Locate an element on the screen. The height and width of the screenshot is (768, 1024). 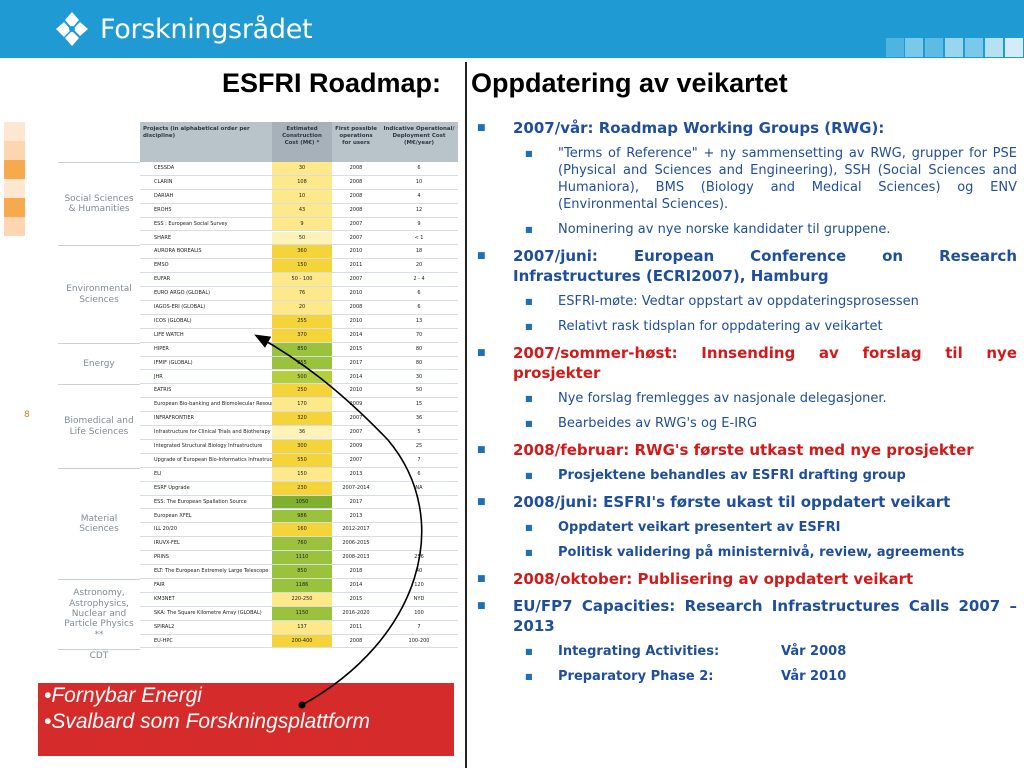
table-cell-cost: 150 is located at coordinates (302, 266).